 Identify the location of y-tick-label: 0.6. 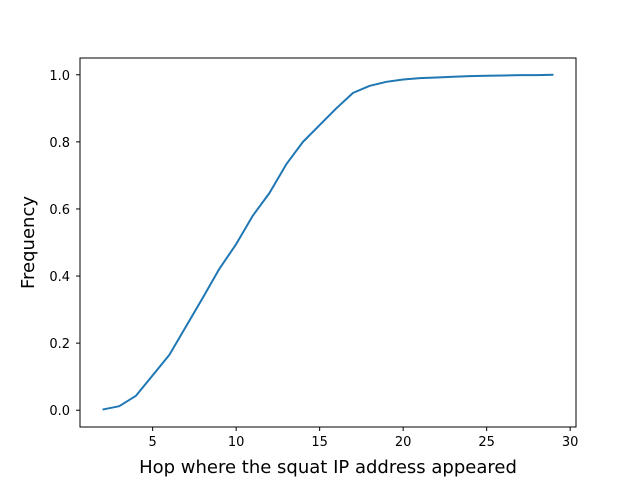
(59, 210).